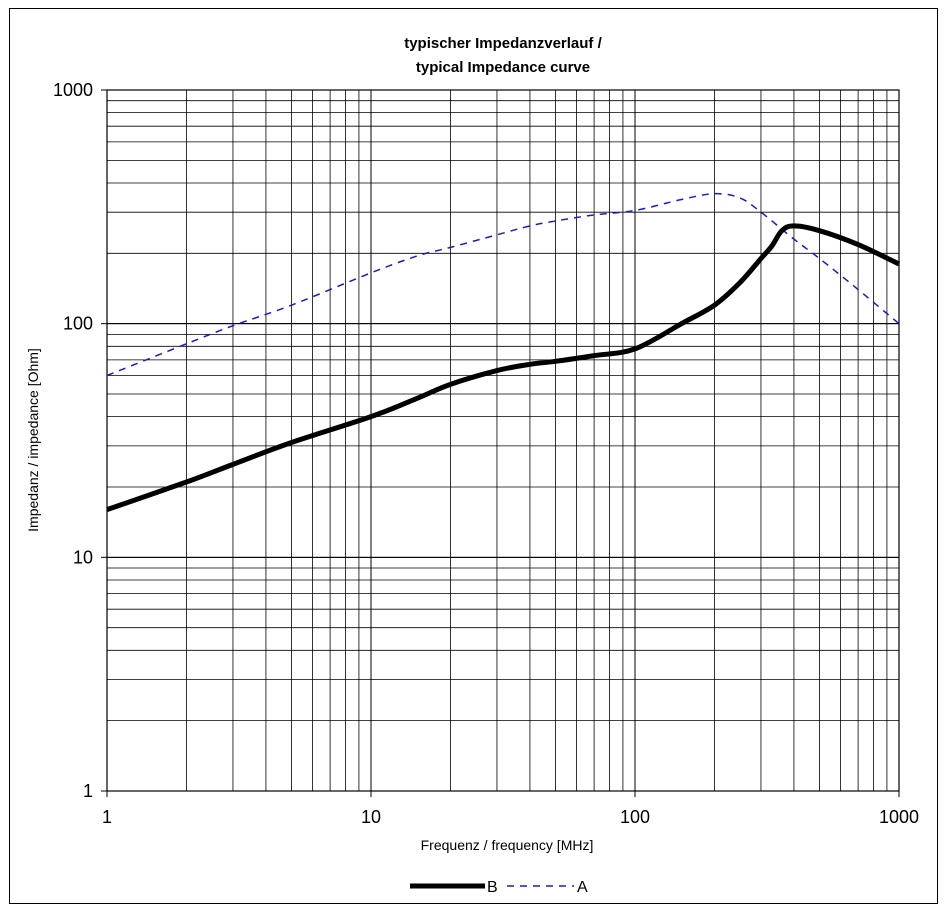 The image size is (948, 914). I want to click on x-tick-label: 1000, so click(899, 817).